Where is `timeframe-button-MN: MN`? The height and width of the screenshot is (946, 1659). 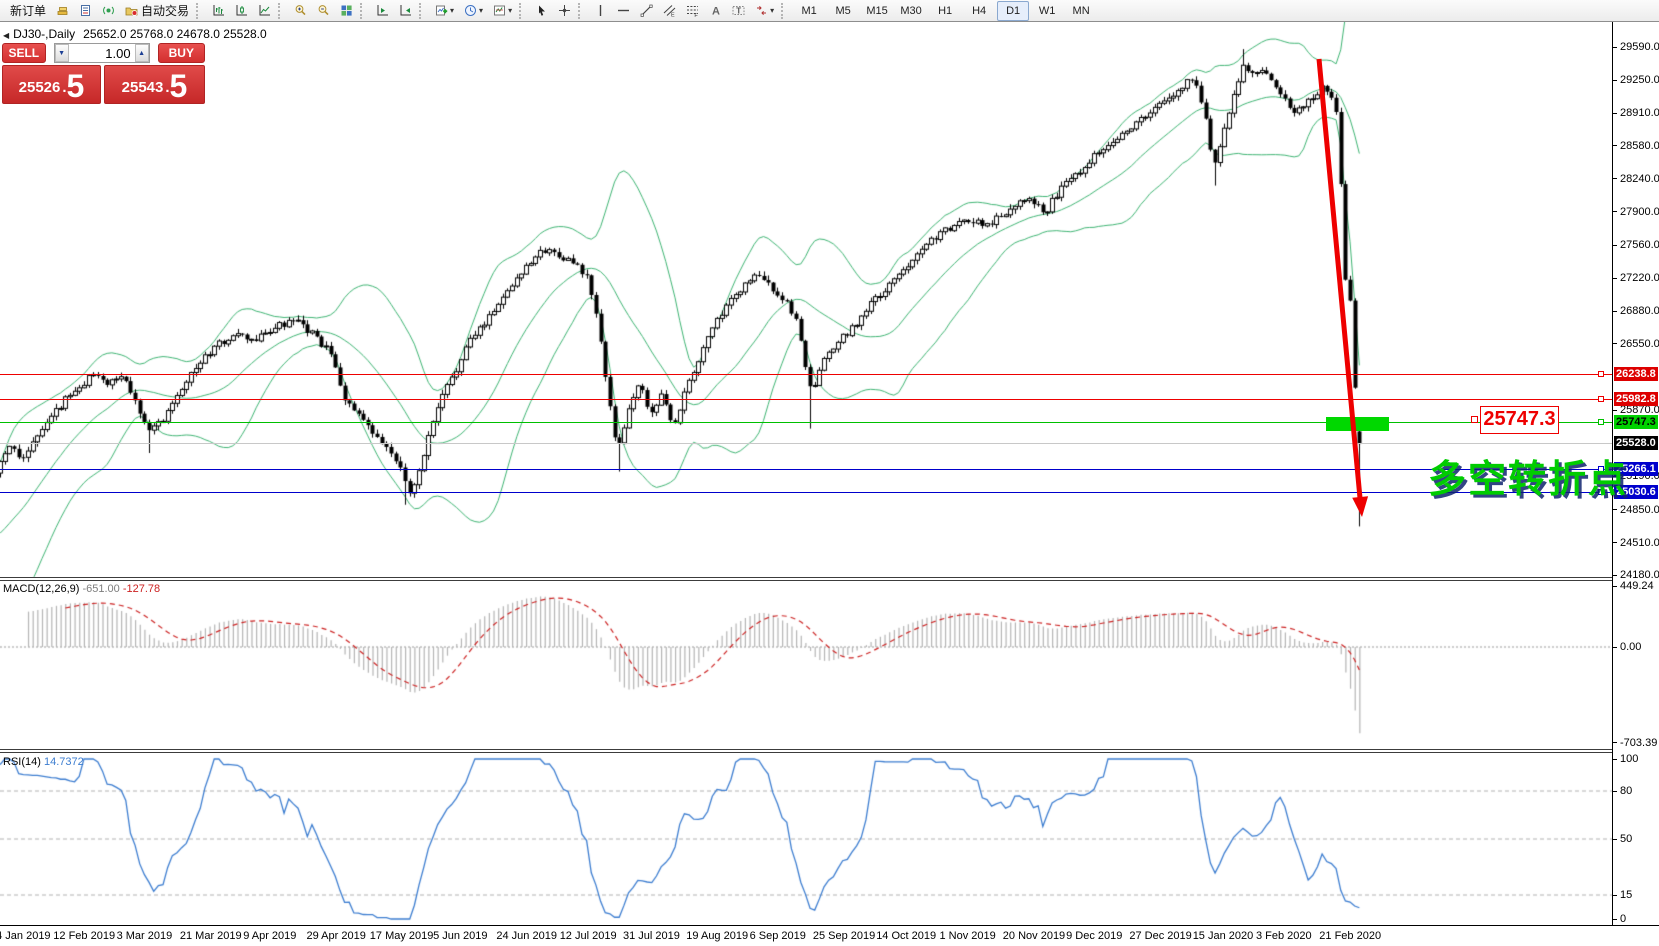 timeframe-button-MN: MN is located at coordinates (1081, 10).